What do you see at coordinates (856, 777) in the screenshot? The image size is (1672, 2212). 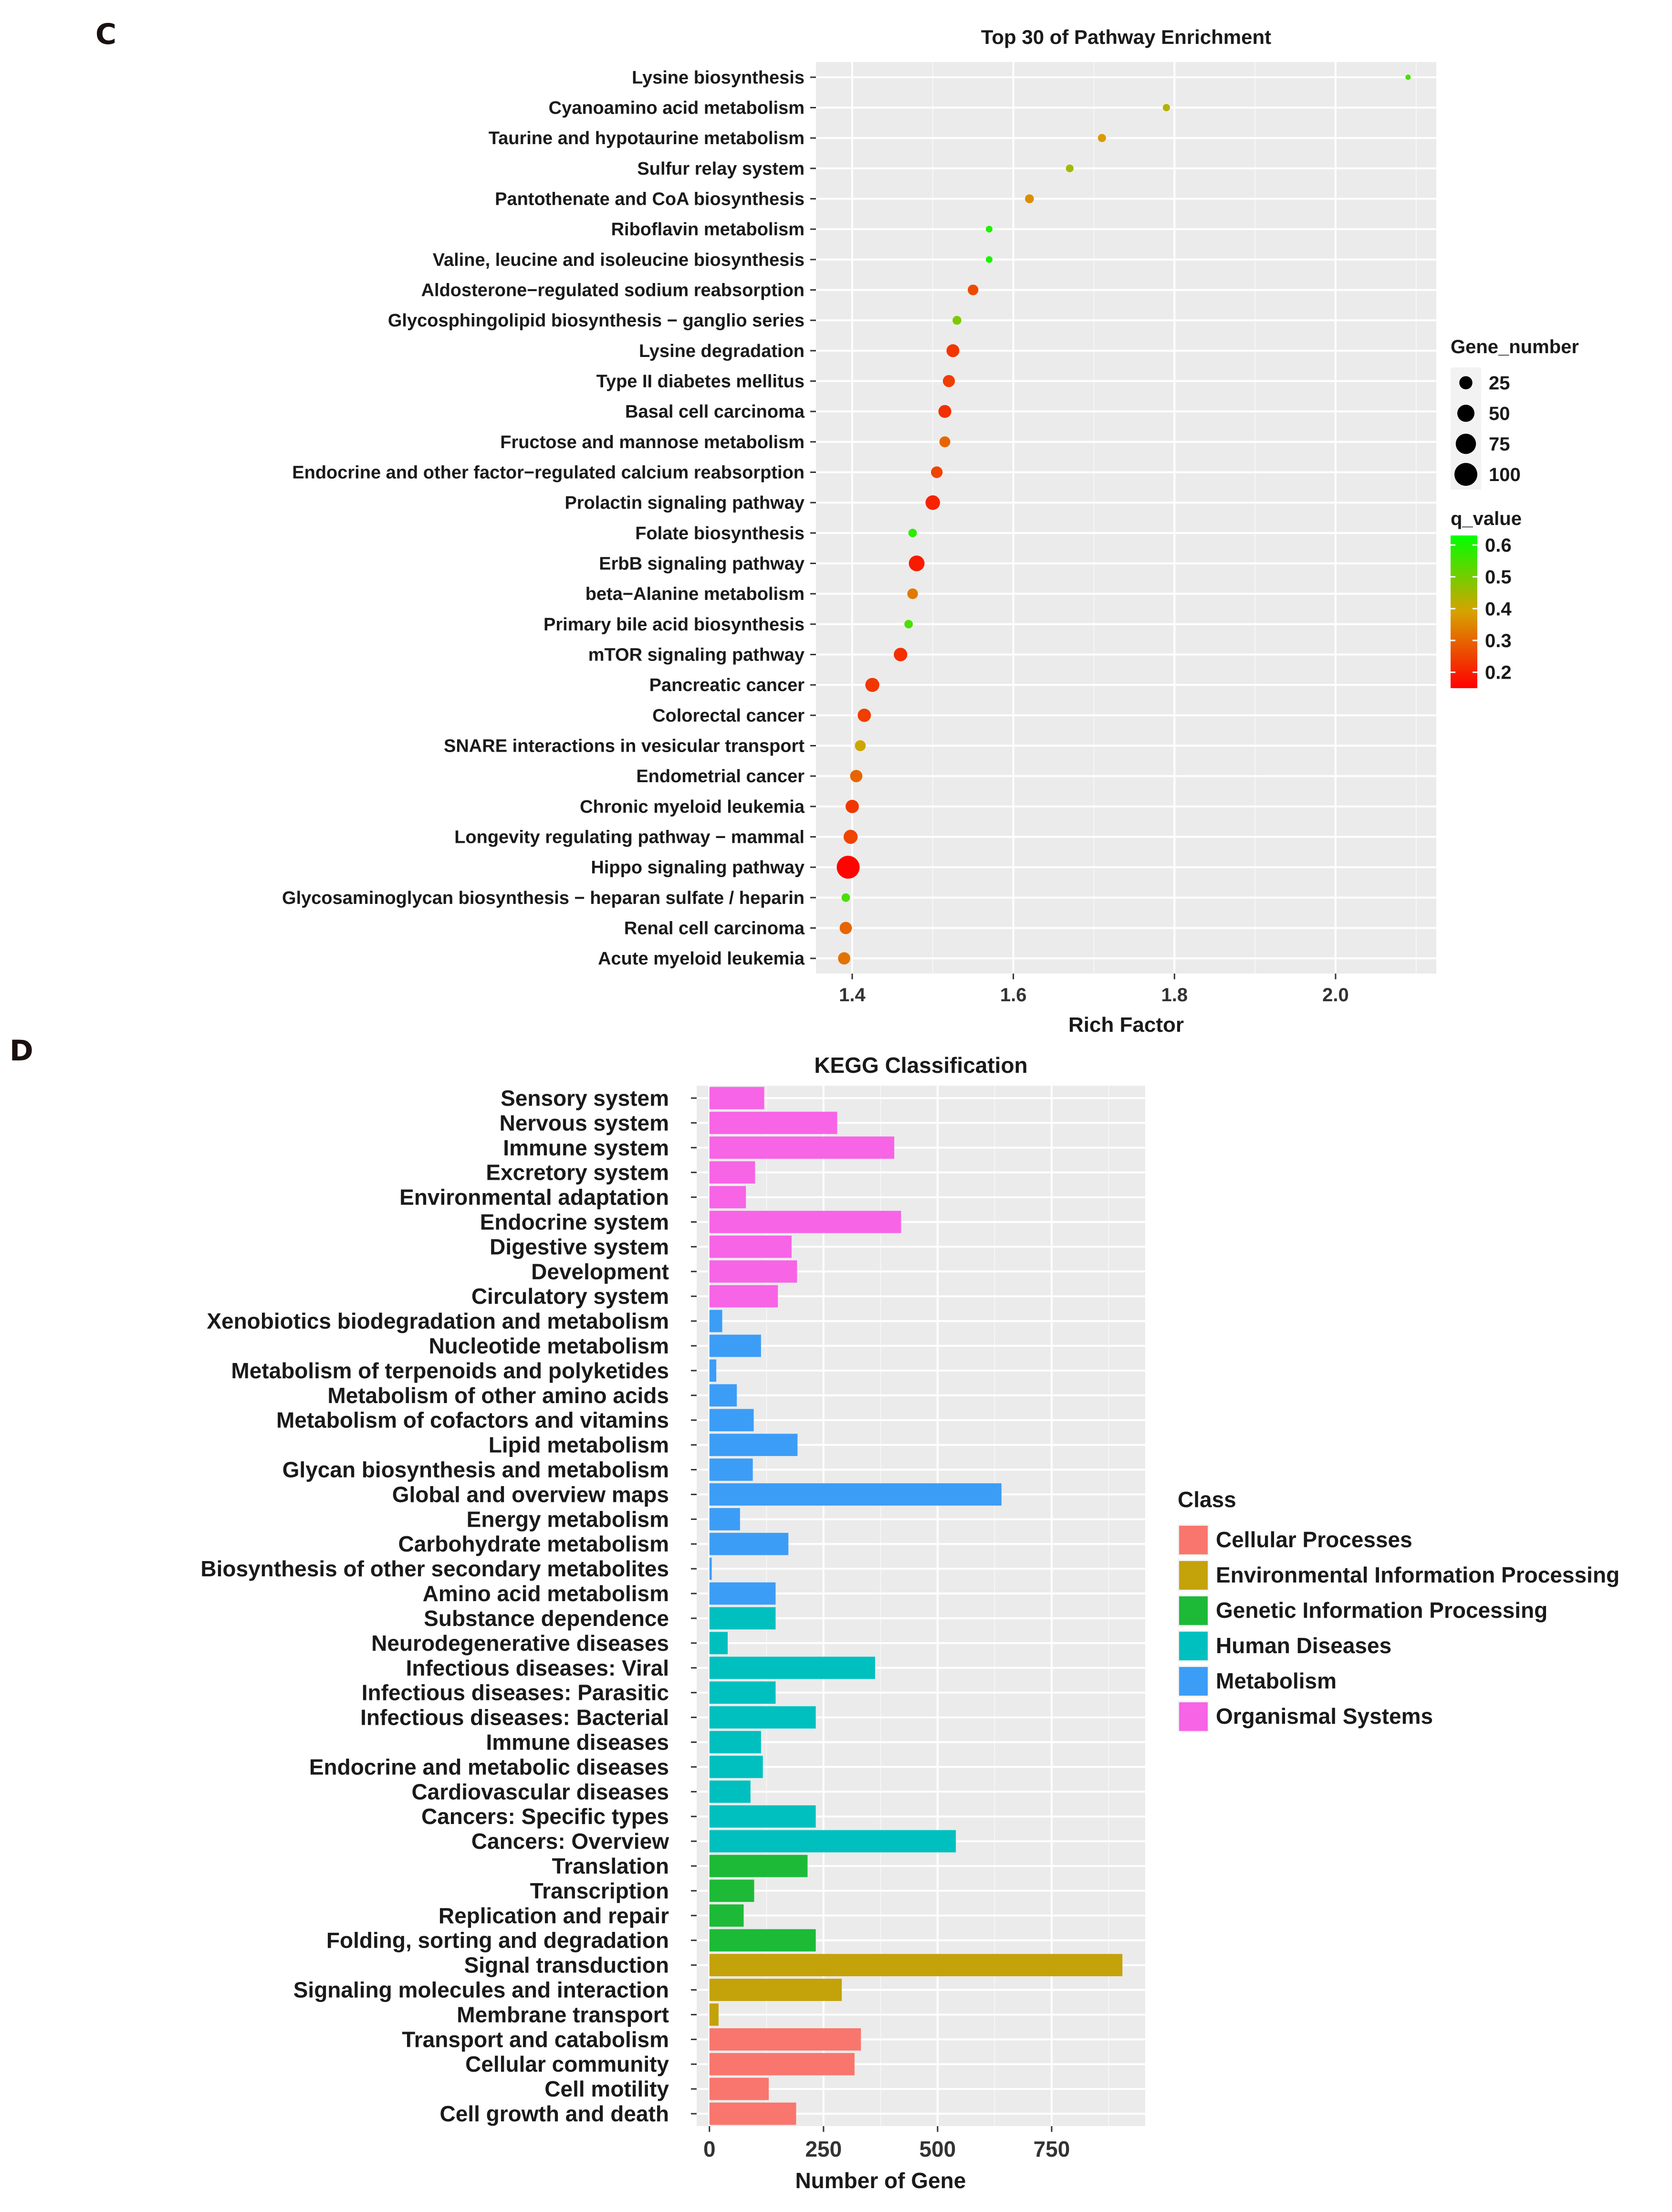 I see `data-point-endometrial-cancer` at bounding box center [856, 777].